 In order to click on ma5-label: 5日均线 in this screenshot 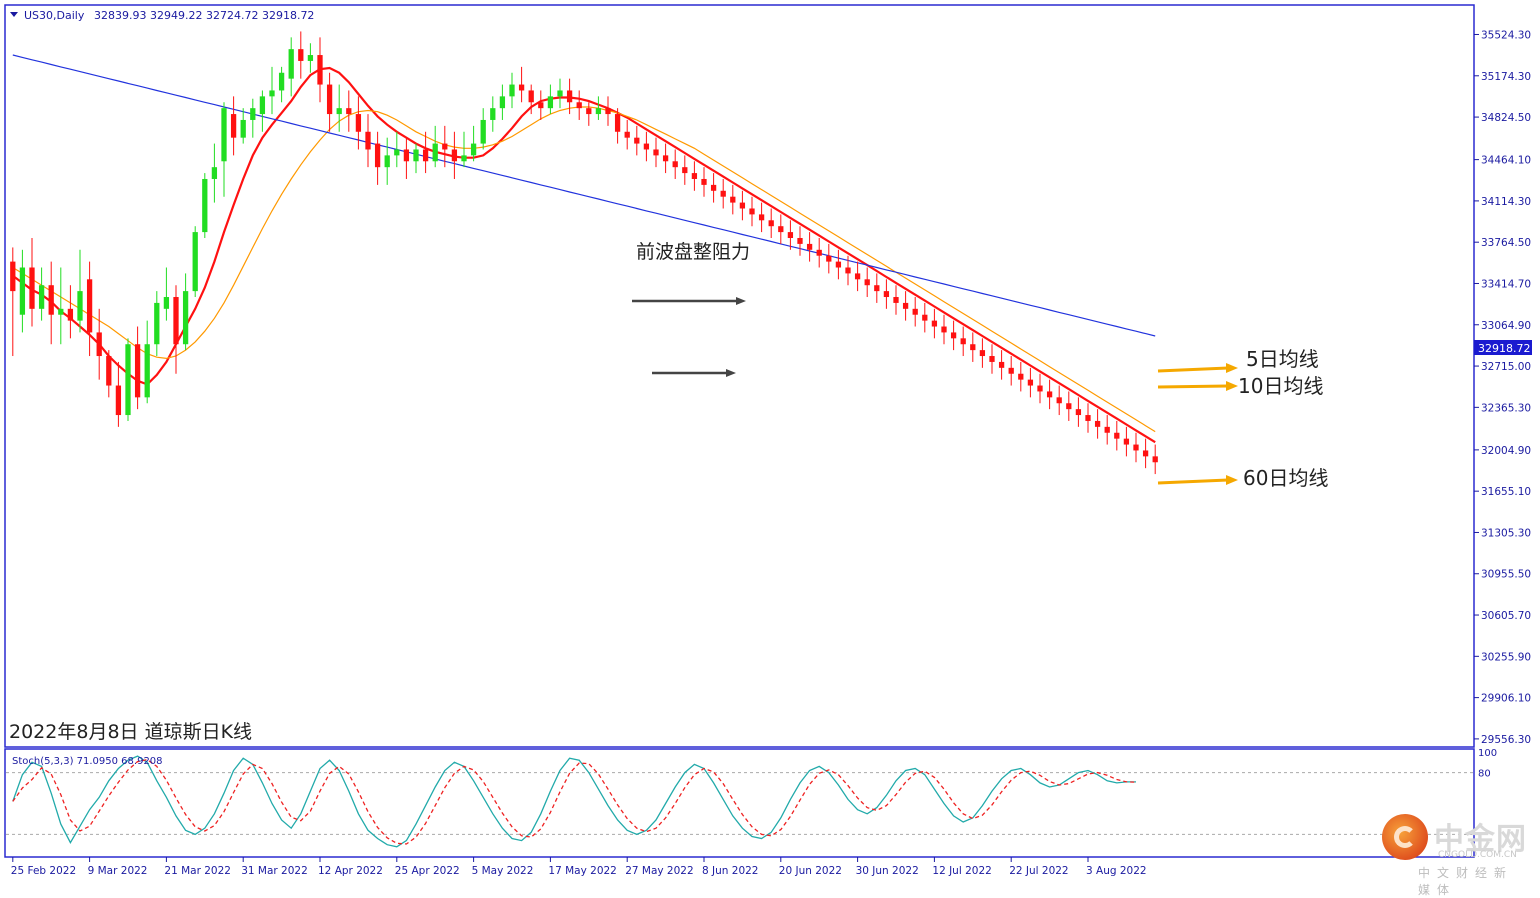, I will do `click(1282, 359)`.